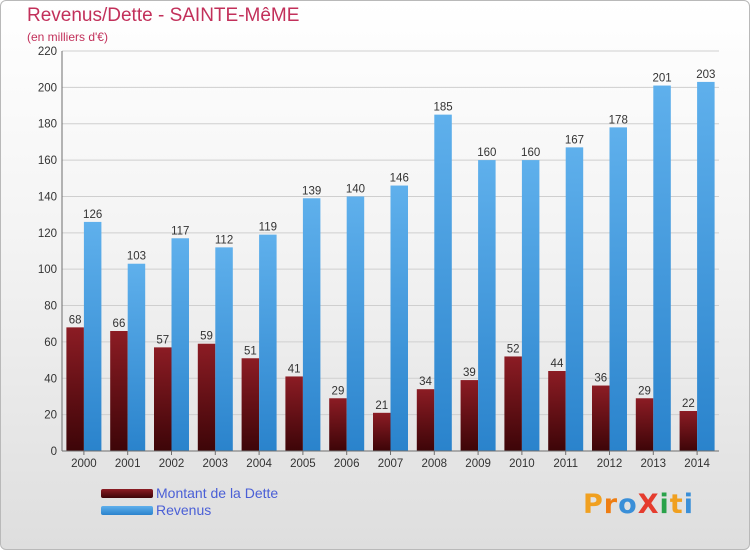  What do you see at coordinates (47, 52) in the screenshot?
I see `y-tick-label: 220` at bounding box center [47, 52].